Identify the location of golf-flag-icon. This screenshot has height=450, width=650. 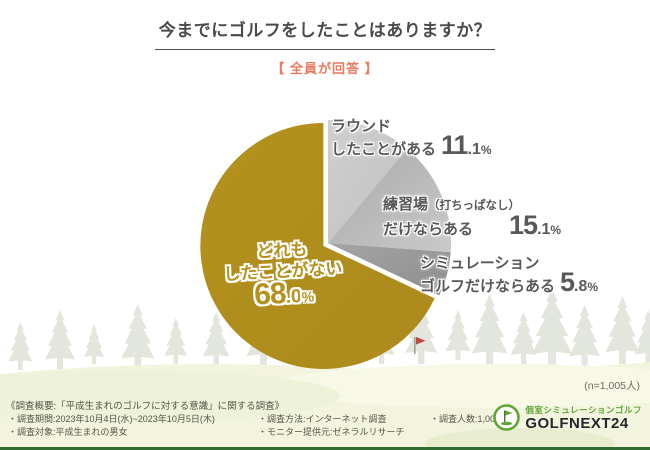
(507, 417).